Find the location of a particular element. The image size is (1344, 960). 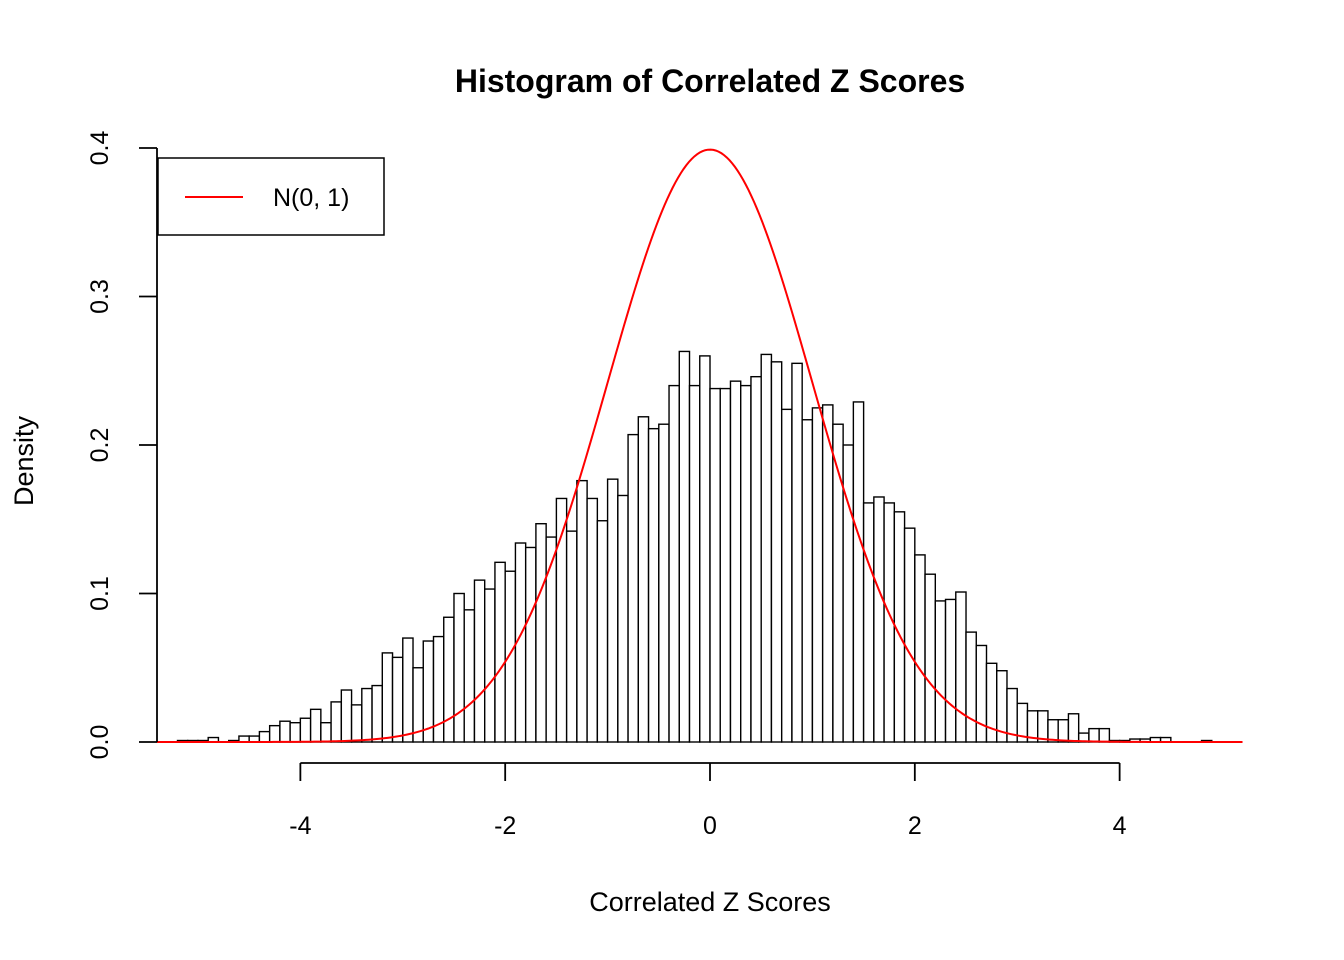

x-tick-label: 2 is located at coordinates (915, 826).